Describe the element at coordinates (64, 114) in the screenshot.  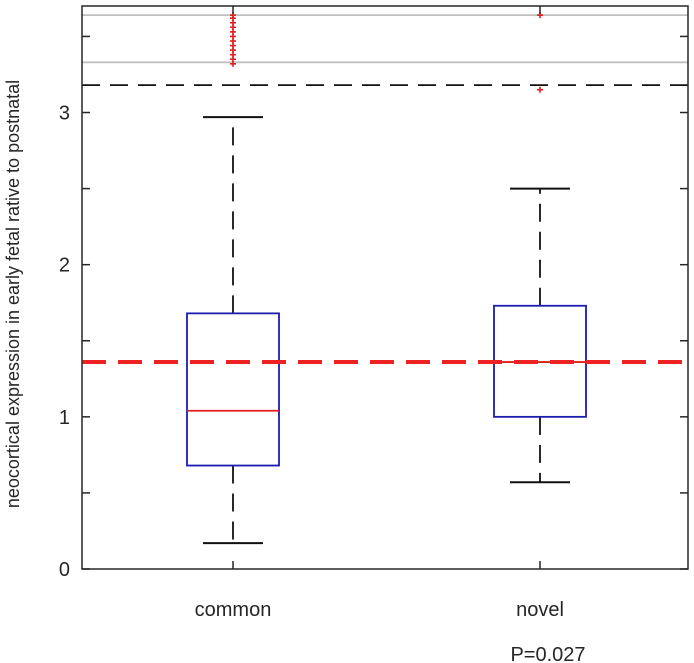
I see `y-tick-label-3: 3` at that location.